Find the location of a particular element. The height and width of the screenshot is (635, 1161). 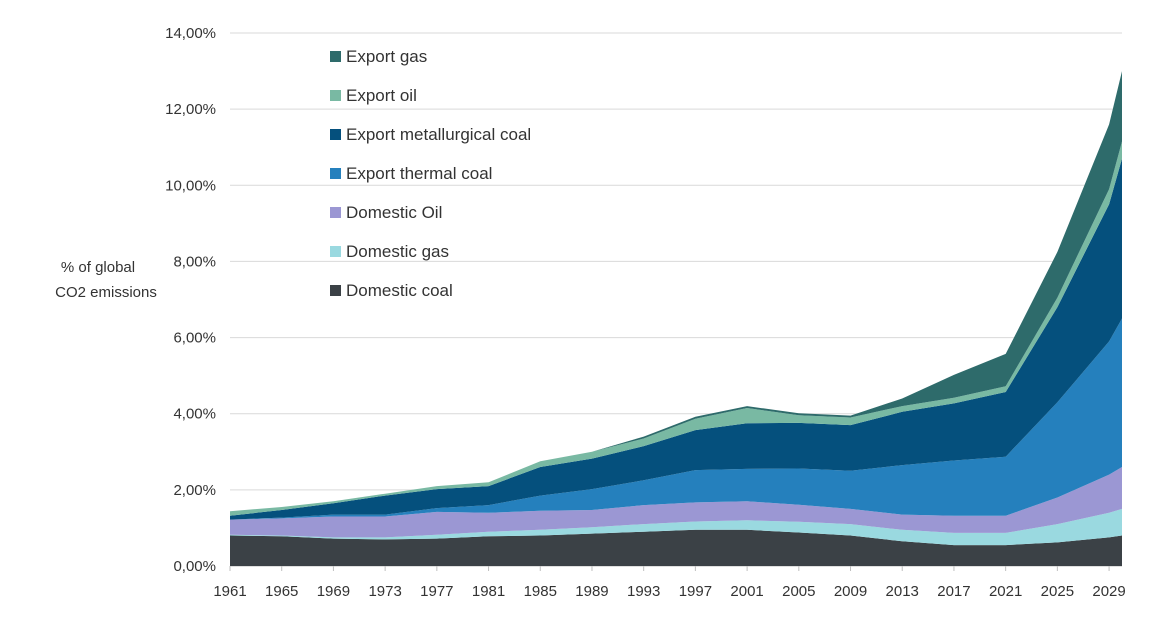

legend-swatch-export-metallurgical-coal is located at coordinates (335, 134).